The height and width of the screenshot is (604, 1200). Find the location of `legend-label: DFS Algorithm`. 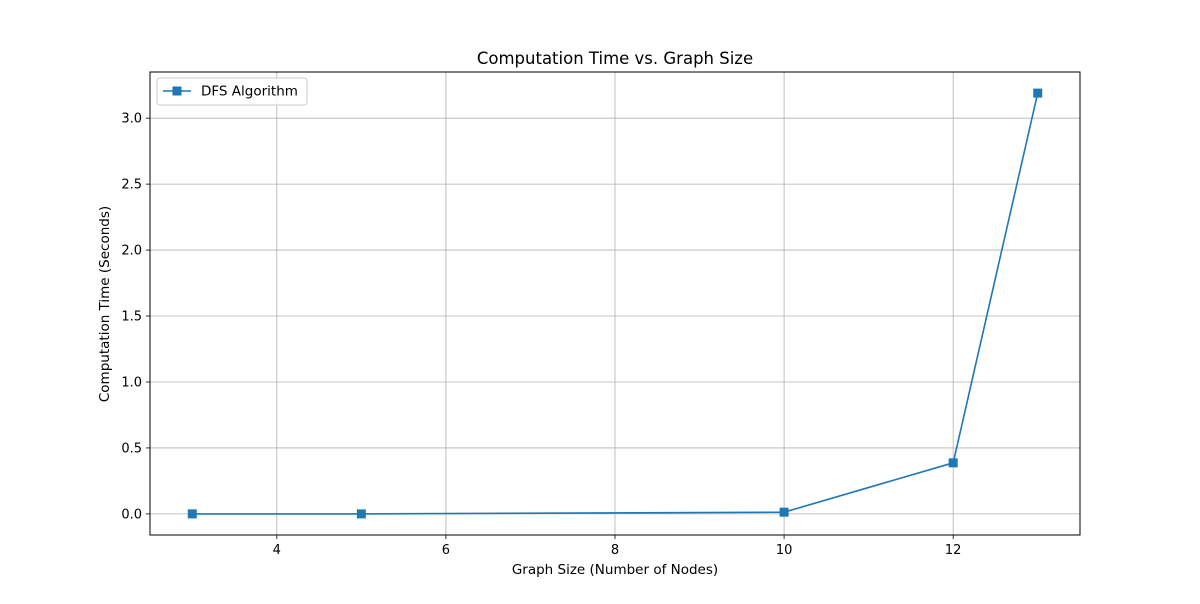

legend-label: DFS Algorithm is located at coordinates (249, 92).